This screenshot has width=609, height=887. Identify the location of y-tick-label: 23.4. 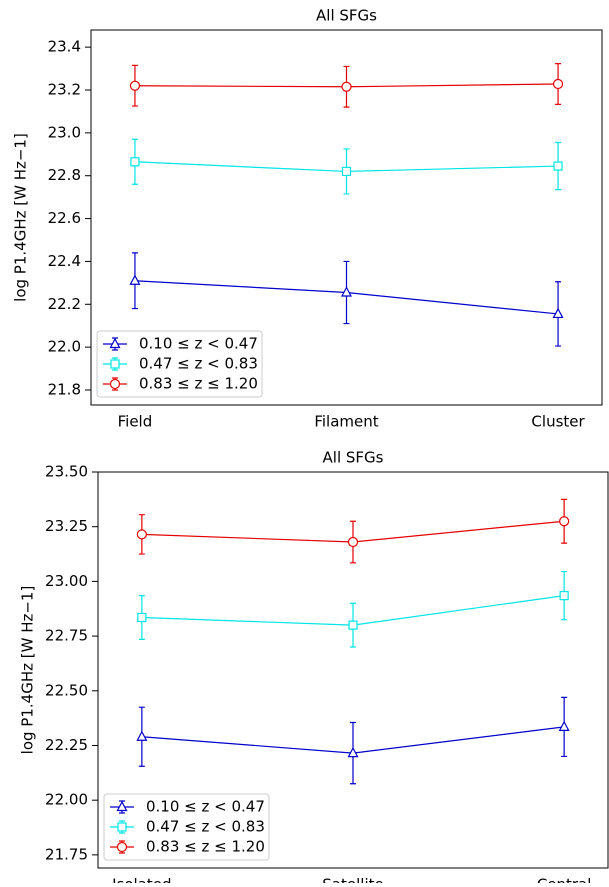
(64, 47).